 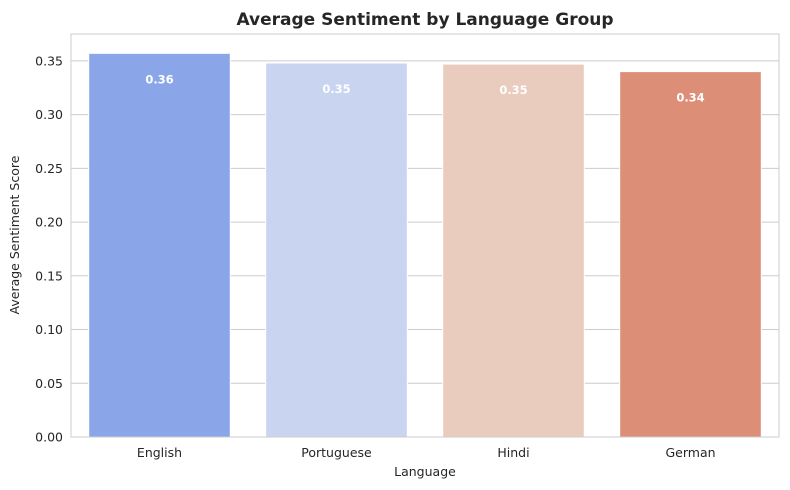 I want to click on y-tick-label: 0.30, so click(x=49, y=114).